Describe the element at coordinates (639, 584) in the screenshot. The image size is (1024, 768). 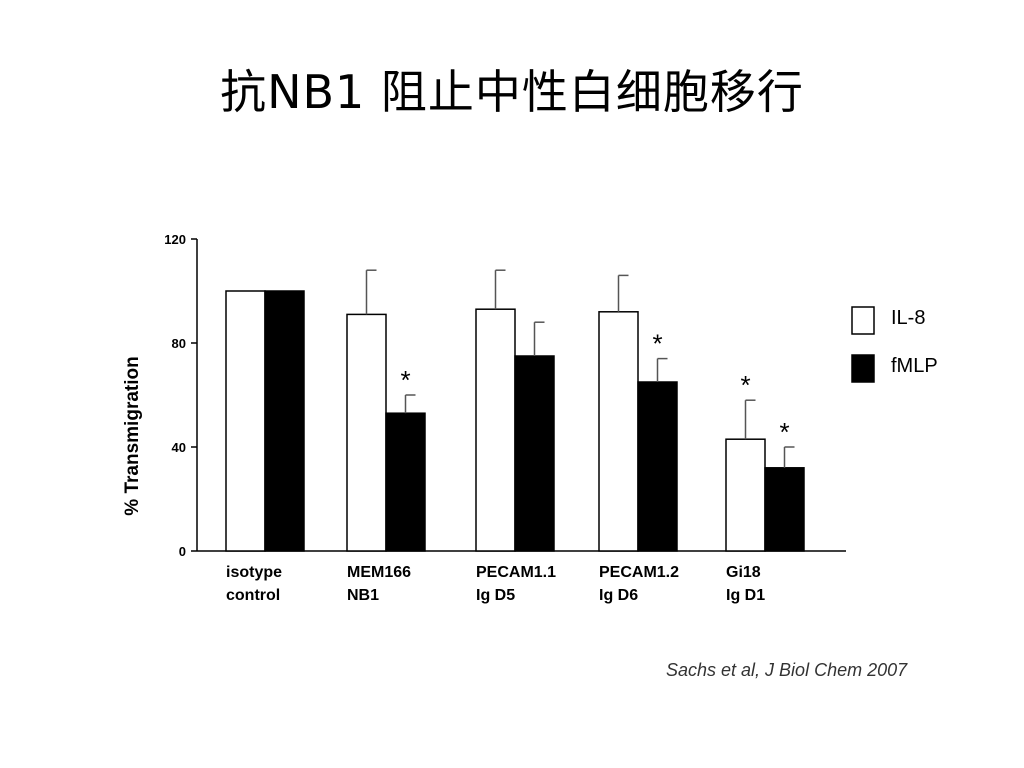
I see `x-category-label: PECAM1.2 Ig D6` at that location.